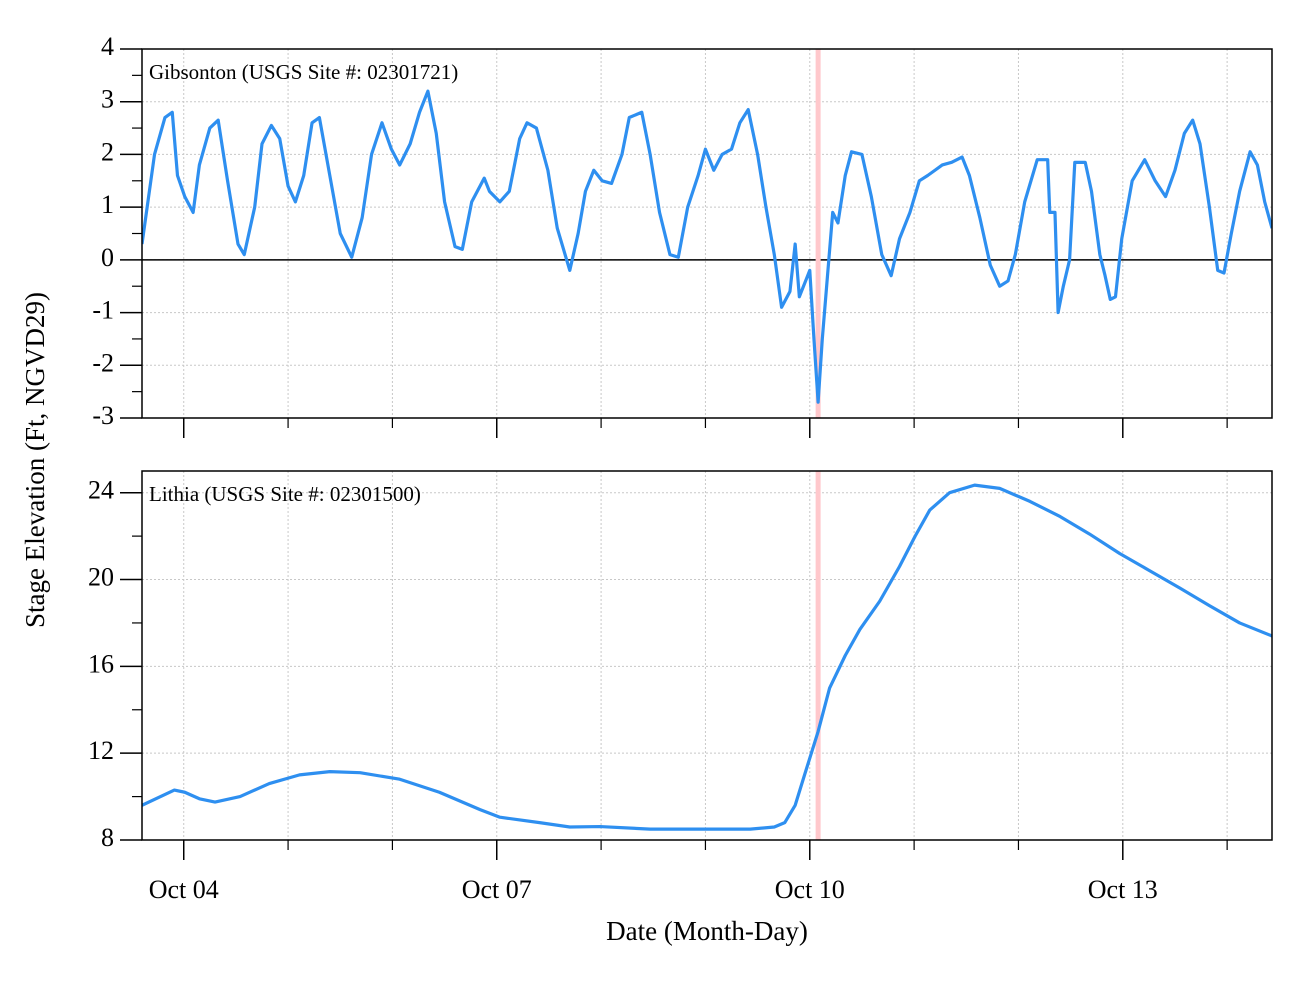  I want to click on y-tick-label: 1, so click(107, 204).